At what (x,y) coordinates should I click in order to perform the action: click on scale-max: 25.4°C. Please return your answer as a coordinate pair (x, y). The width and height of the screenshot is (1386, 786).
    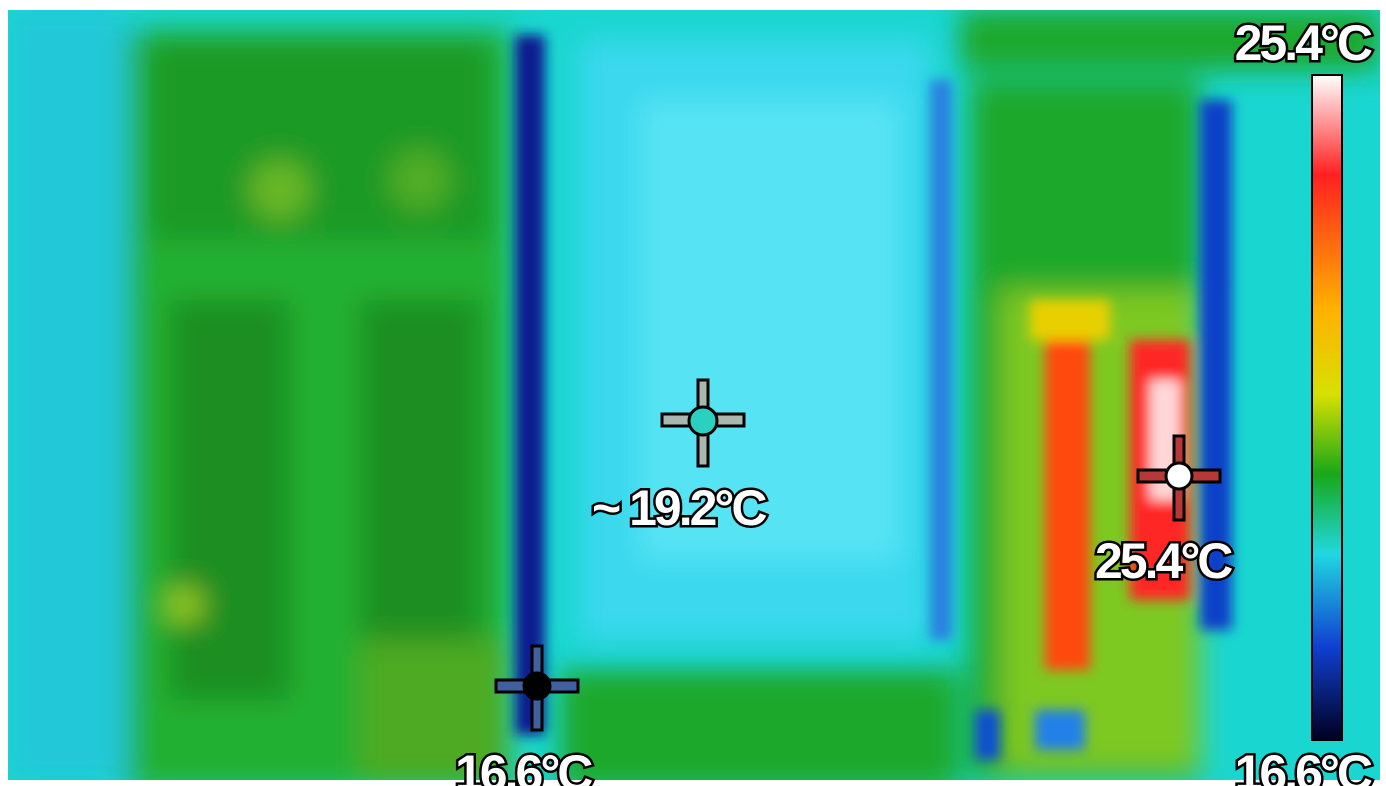
    Looking at the image, I should click on (1303, 43).